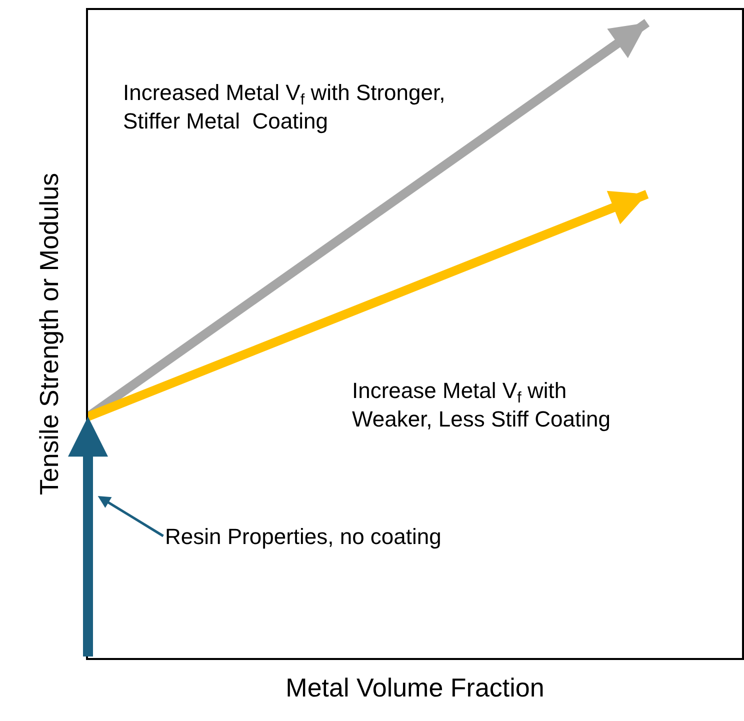 The height and width of the screenshot is (721, 744). Describe the element at coordinates (49, 334) in the screenshot. I see `y-axis-title: Tensile Strength or Modulus` at that location.